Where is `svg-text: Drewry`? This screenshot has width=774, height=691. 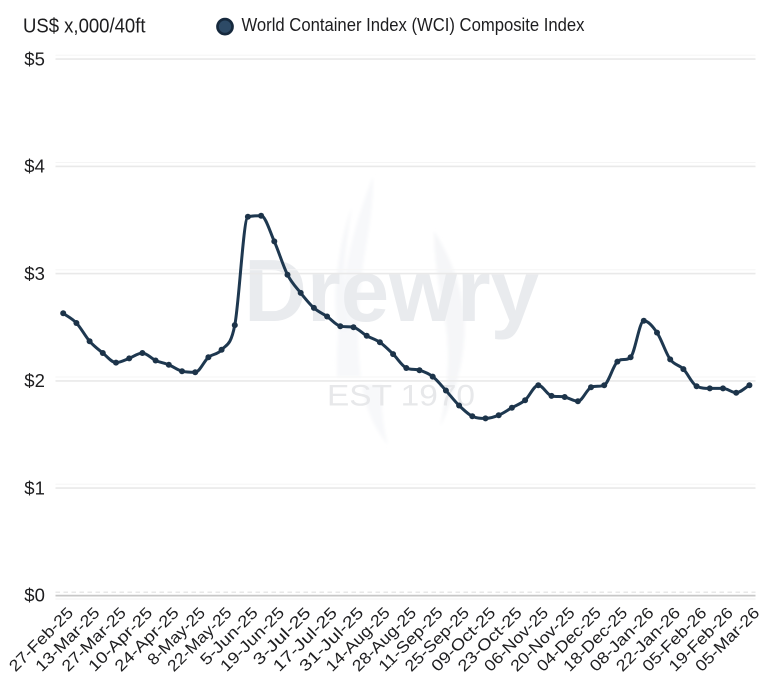 svg-text: Drewry is located at coordinates (391, 290).